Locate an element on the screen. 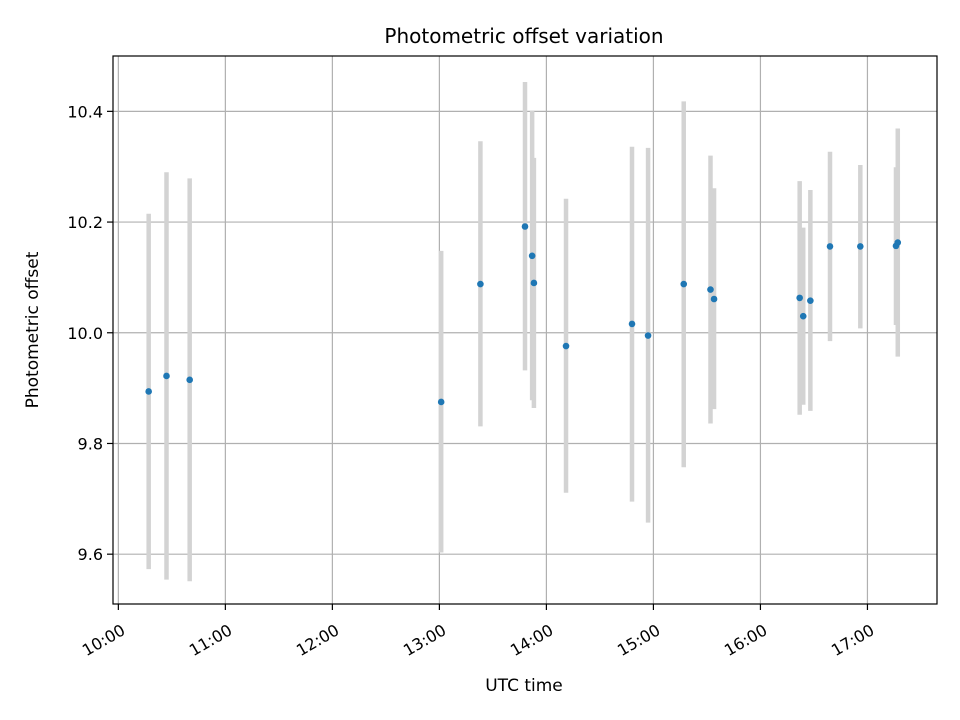 Image resolution: width=960 pixels, height=720 pixels. y-tick-label: 10.4 is located at coordinates (85, 111).